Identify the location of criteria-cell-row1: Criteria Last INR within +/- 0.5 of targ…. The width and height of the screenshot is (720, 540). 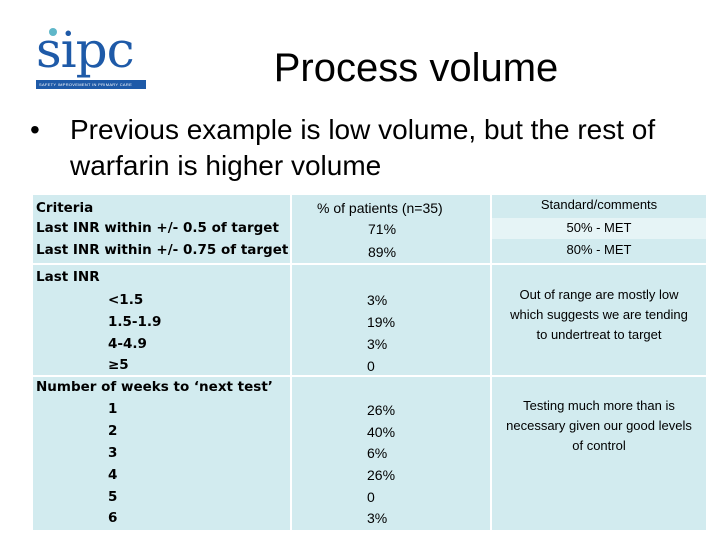
(161, 229).